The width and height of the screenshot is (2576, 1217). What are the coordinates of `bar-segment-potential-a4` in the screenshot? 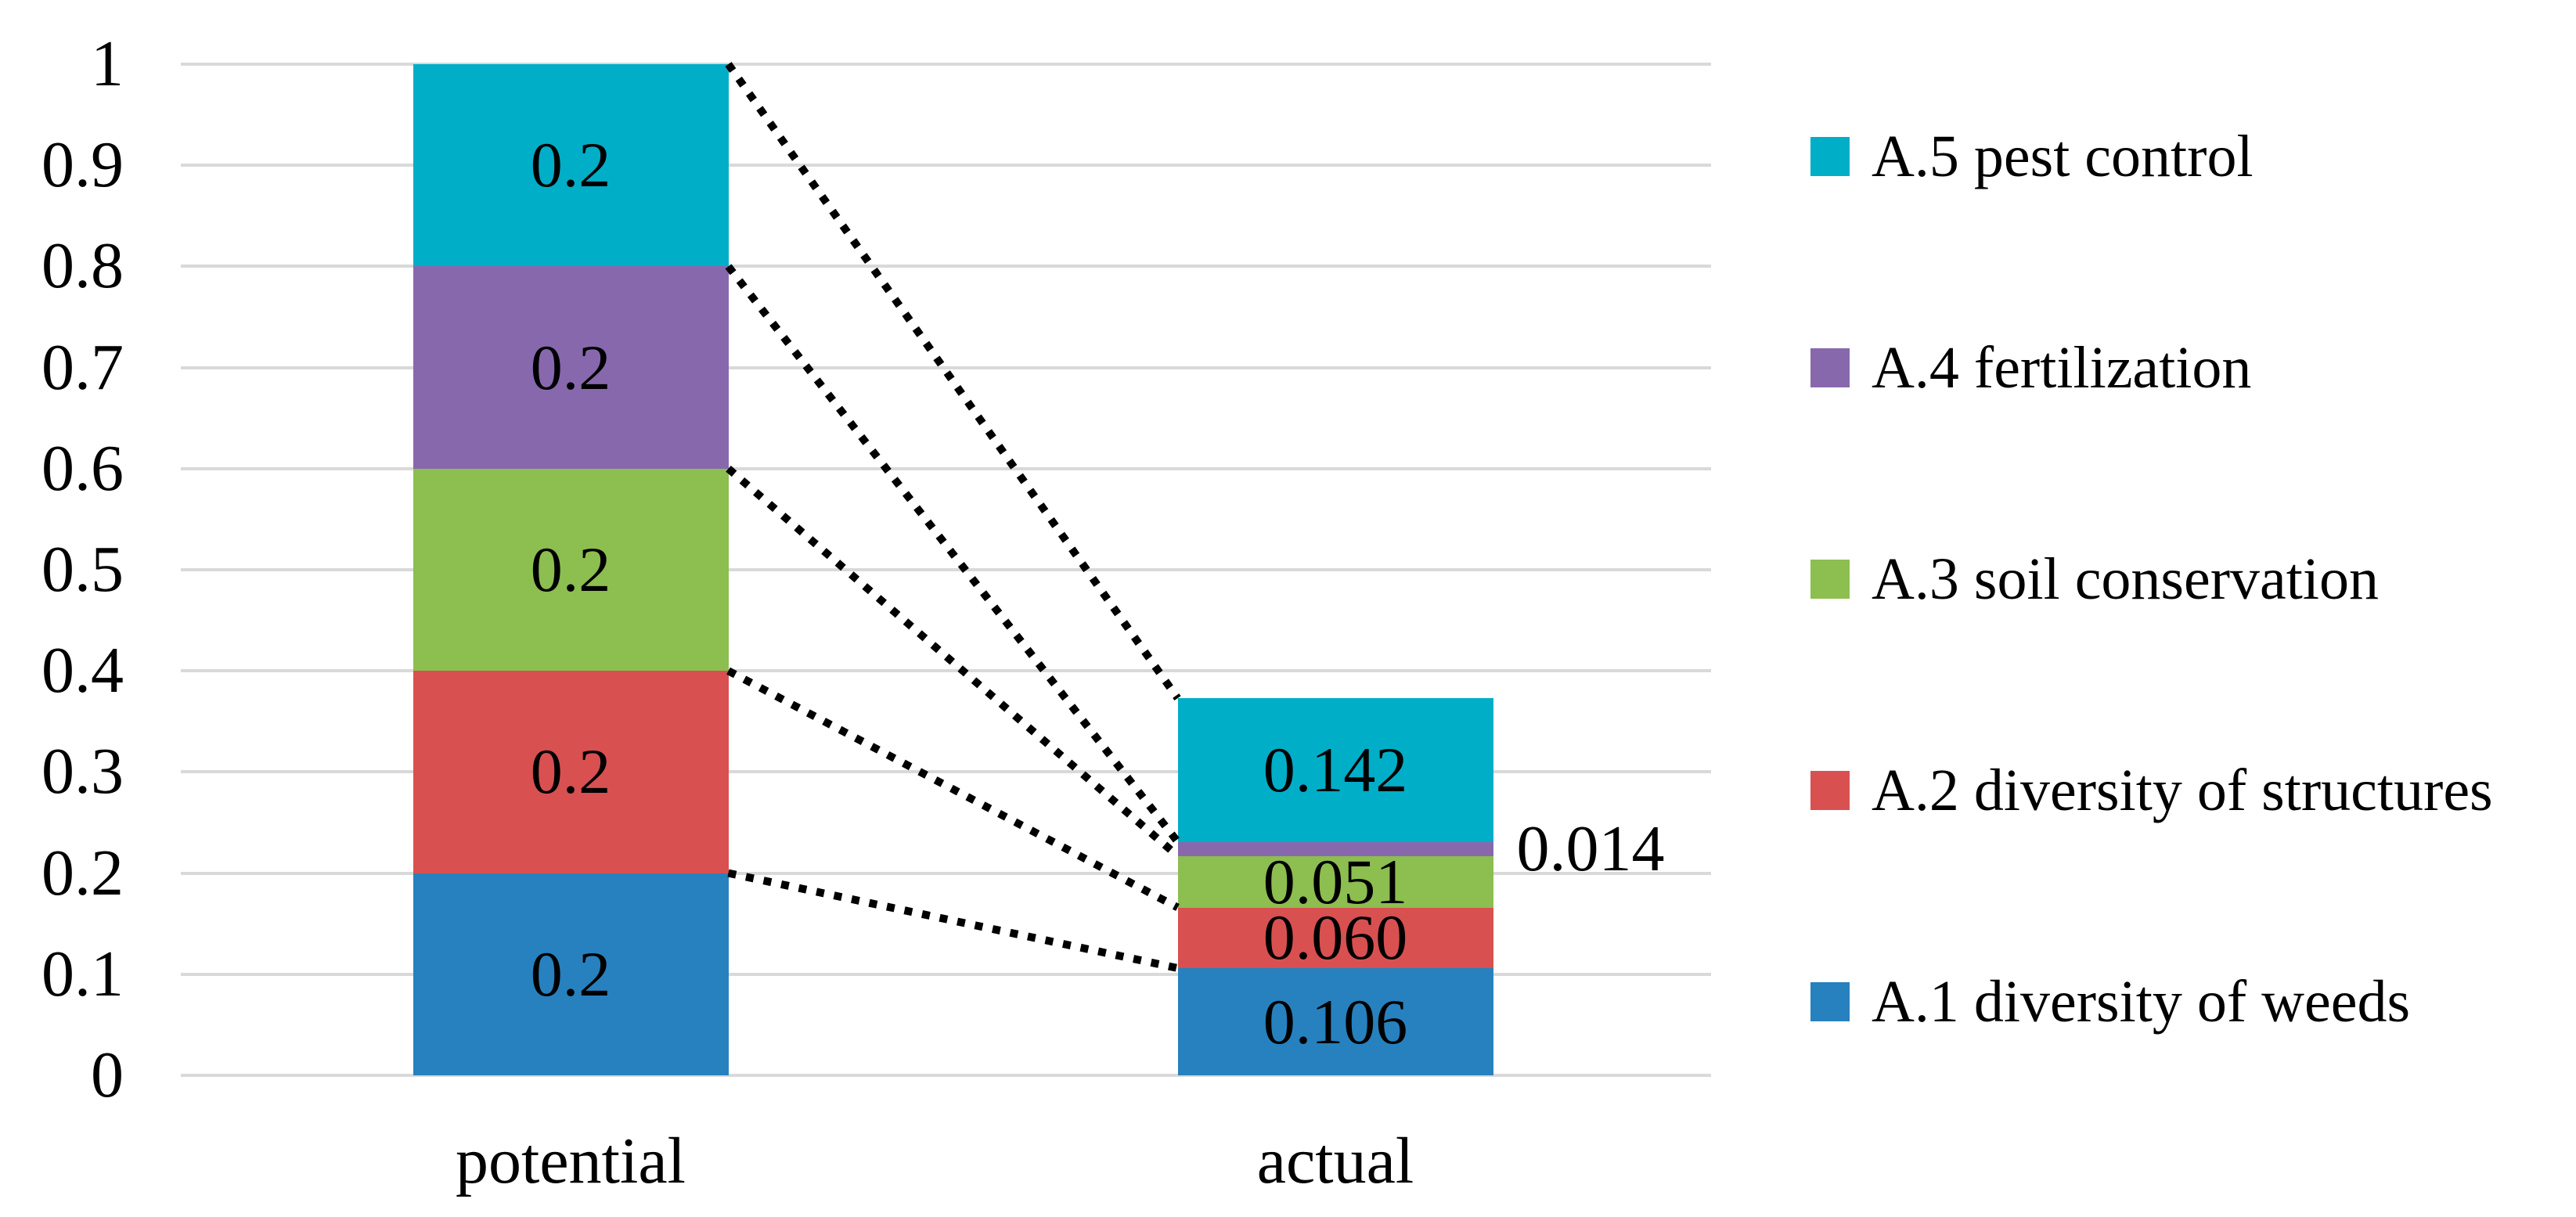 It's located at (571, 367).